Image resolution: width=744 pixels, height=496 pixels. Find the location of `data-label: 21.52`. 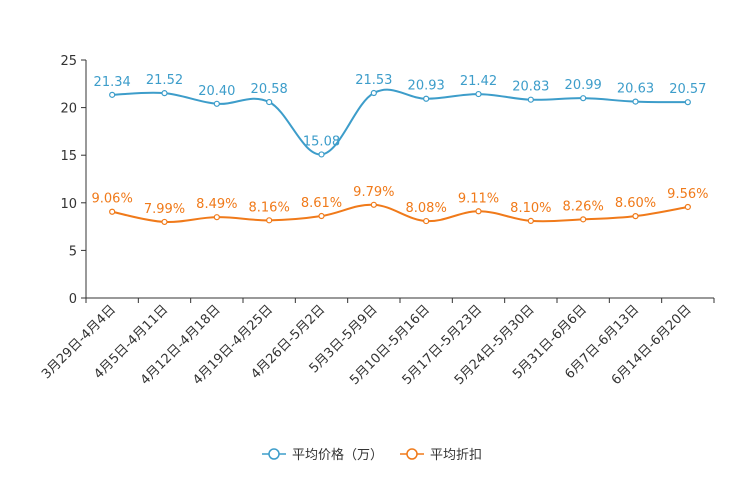

data-label: 21.52 is located at coordinates (164, 80).